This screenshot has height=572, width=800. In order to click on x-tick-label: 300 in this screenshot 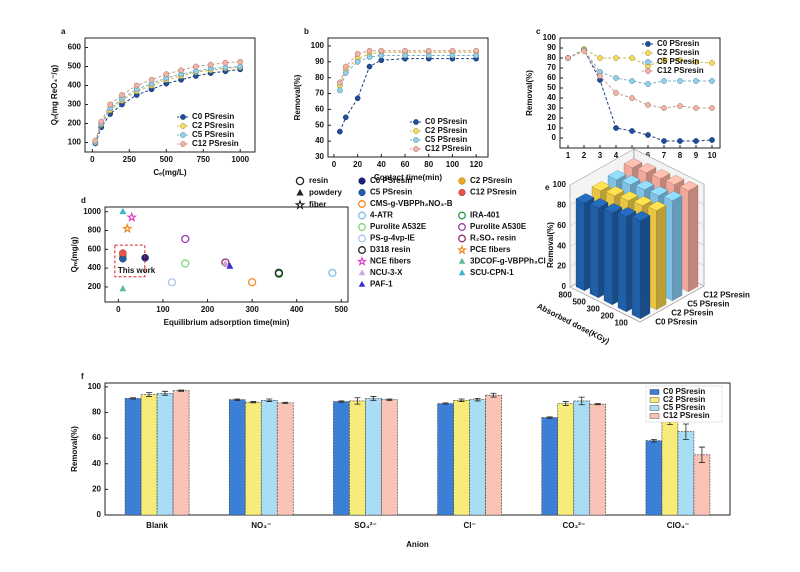, I will do `click(252, 309)`.